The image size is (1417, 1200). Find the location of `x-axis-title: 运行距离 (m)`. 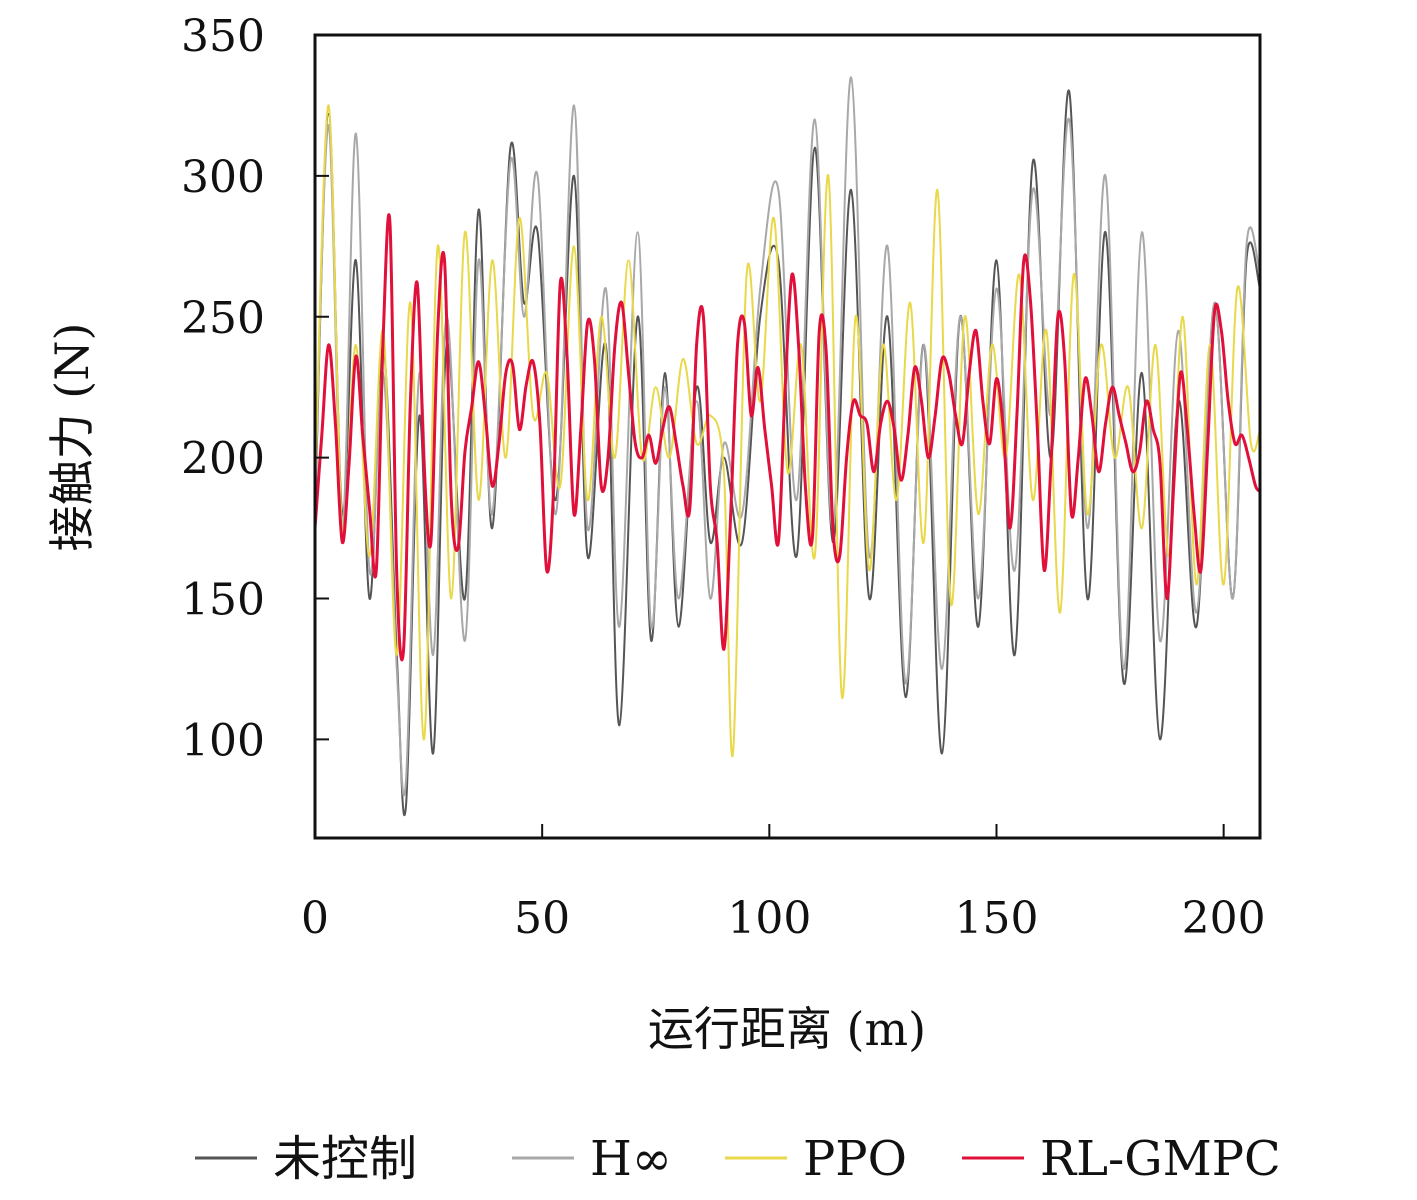

x-axis-title: 运行距离 (m) is located at coordinates (787, 1029).